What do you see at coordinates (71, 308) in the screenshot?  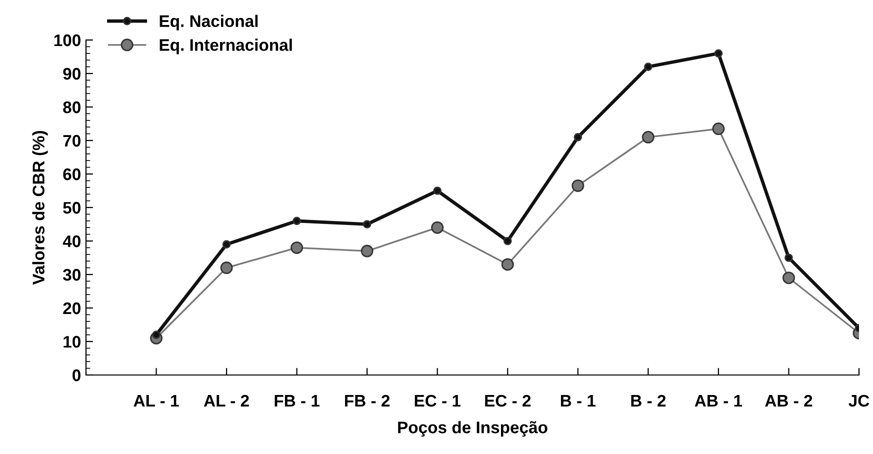 I see `y-tick-label: 20` at bounding box center [71, 308].